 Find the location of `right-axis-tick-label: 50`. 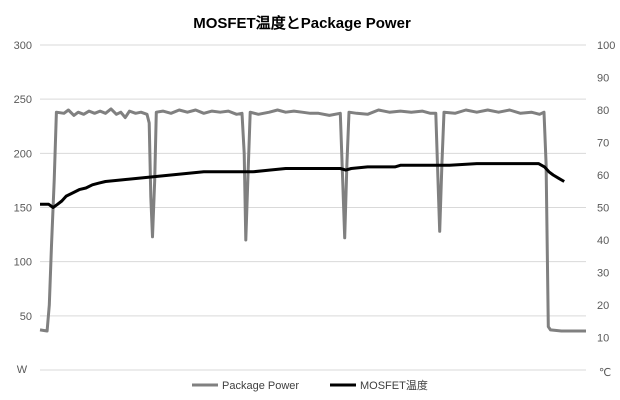

right-axis-tick-label: 50 is located at coordinates (603, 209).